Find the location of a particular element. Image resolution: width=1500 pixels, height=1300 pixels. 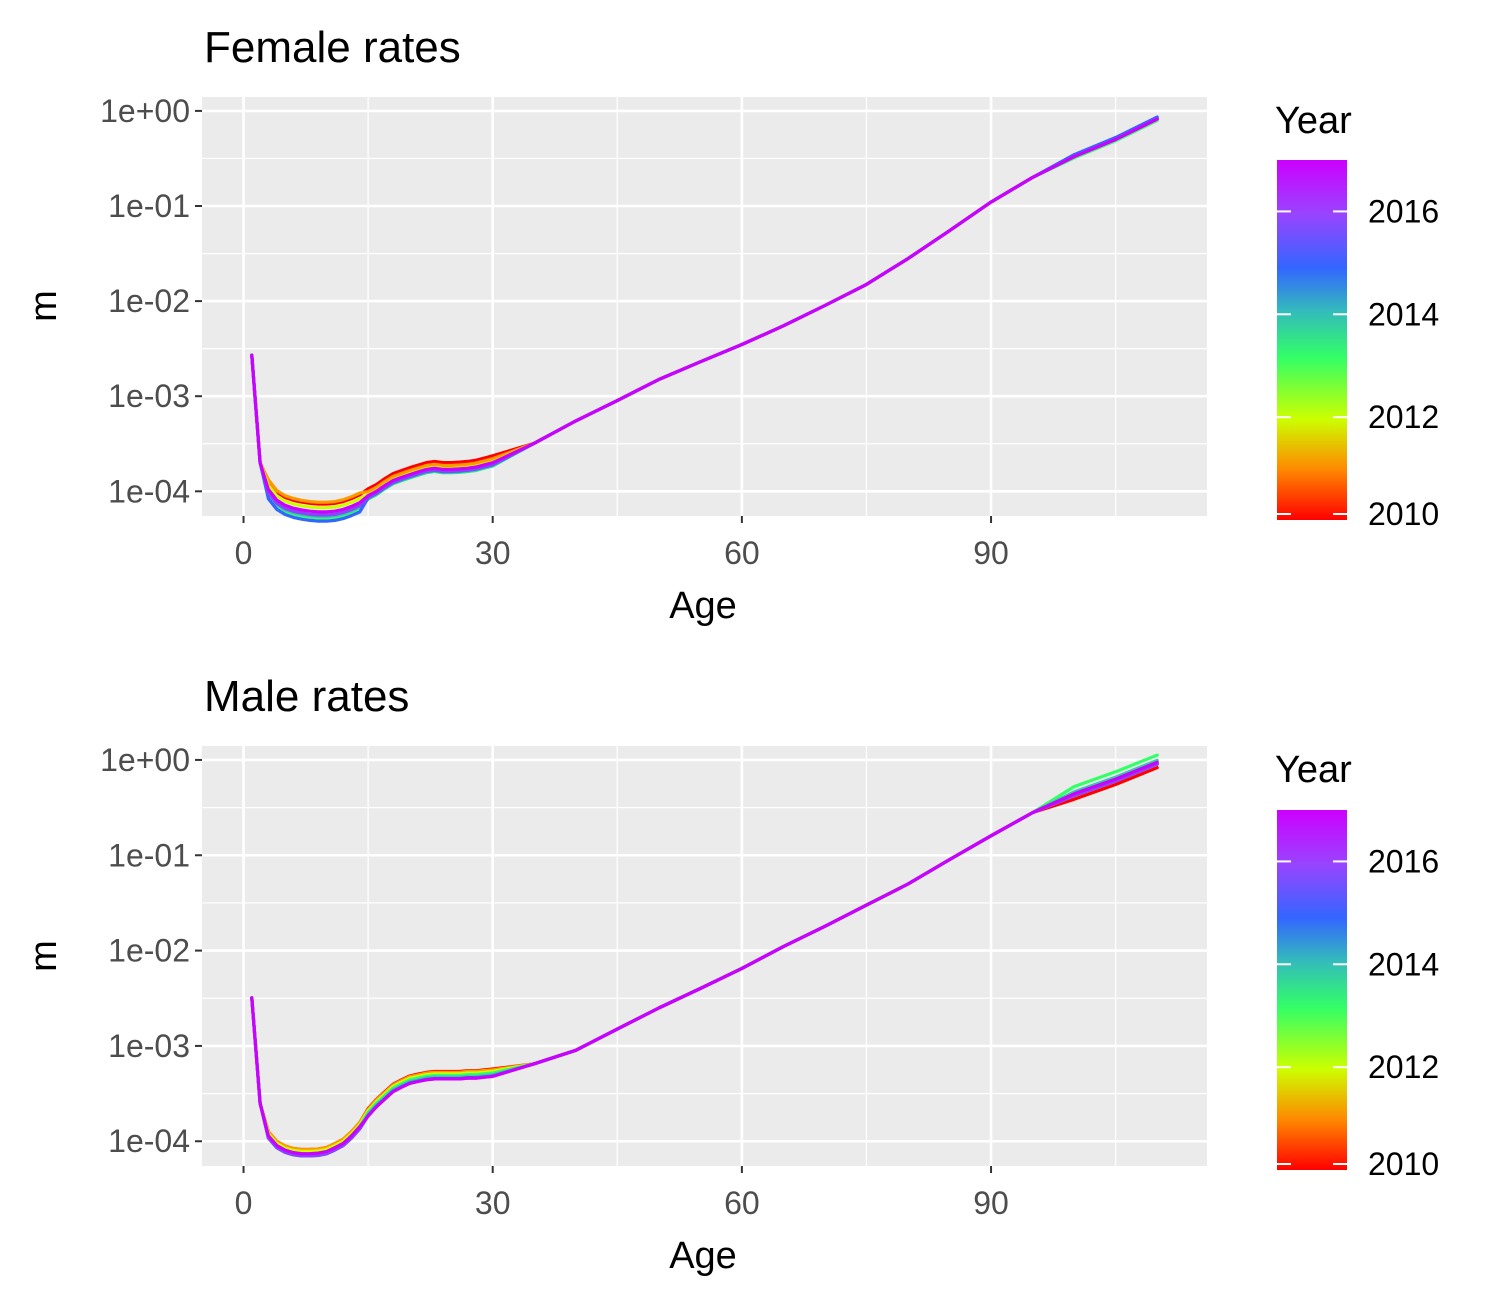

chart-title: Female rates is located at coordinates (332, 47).